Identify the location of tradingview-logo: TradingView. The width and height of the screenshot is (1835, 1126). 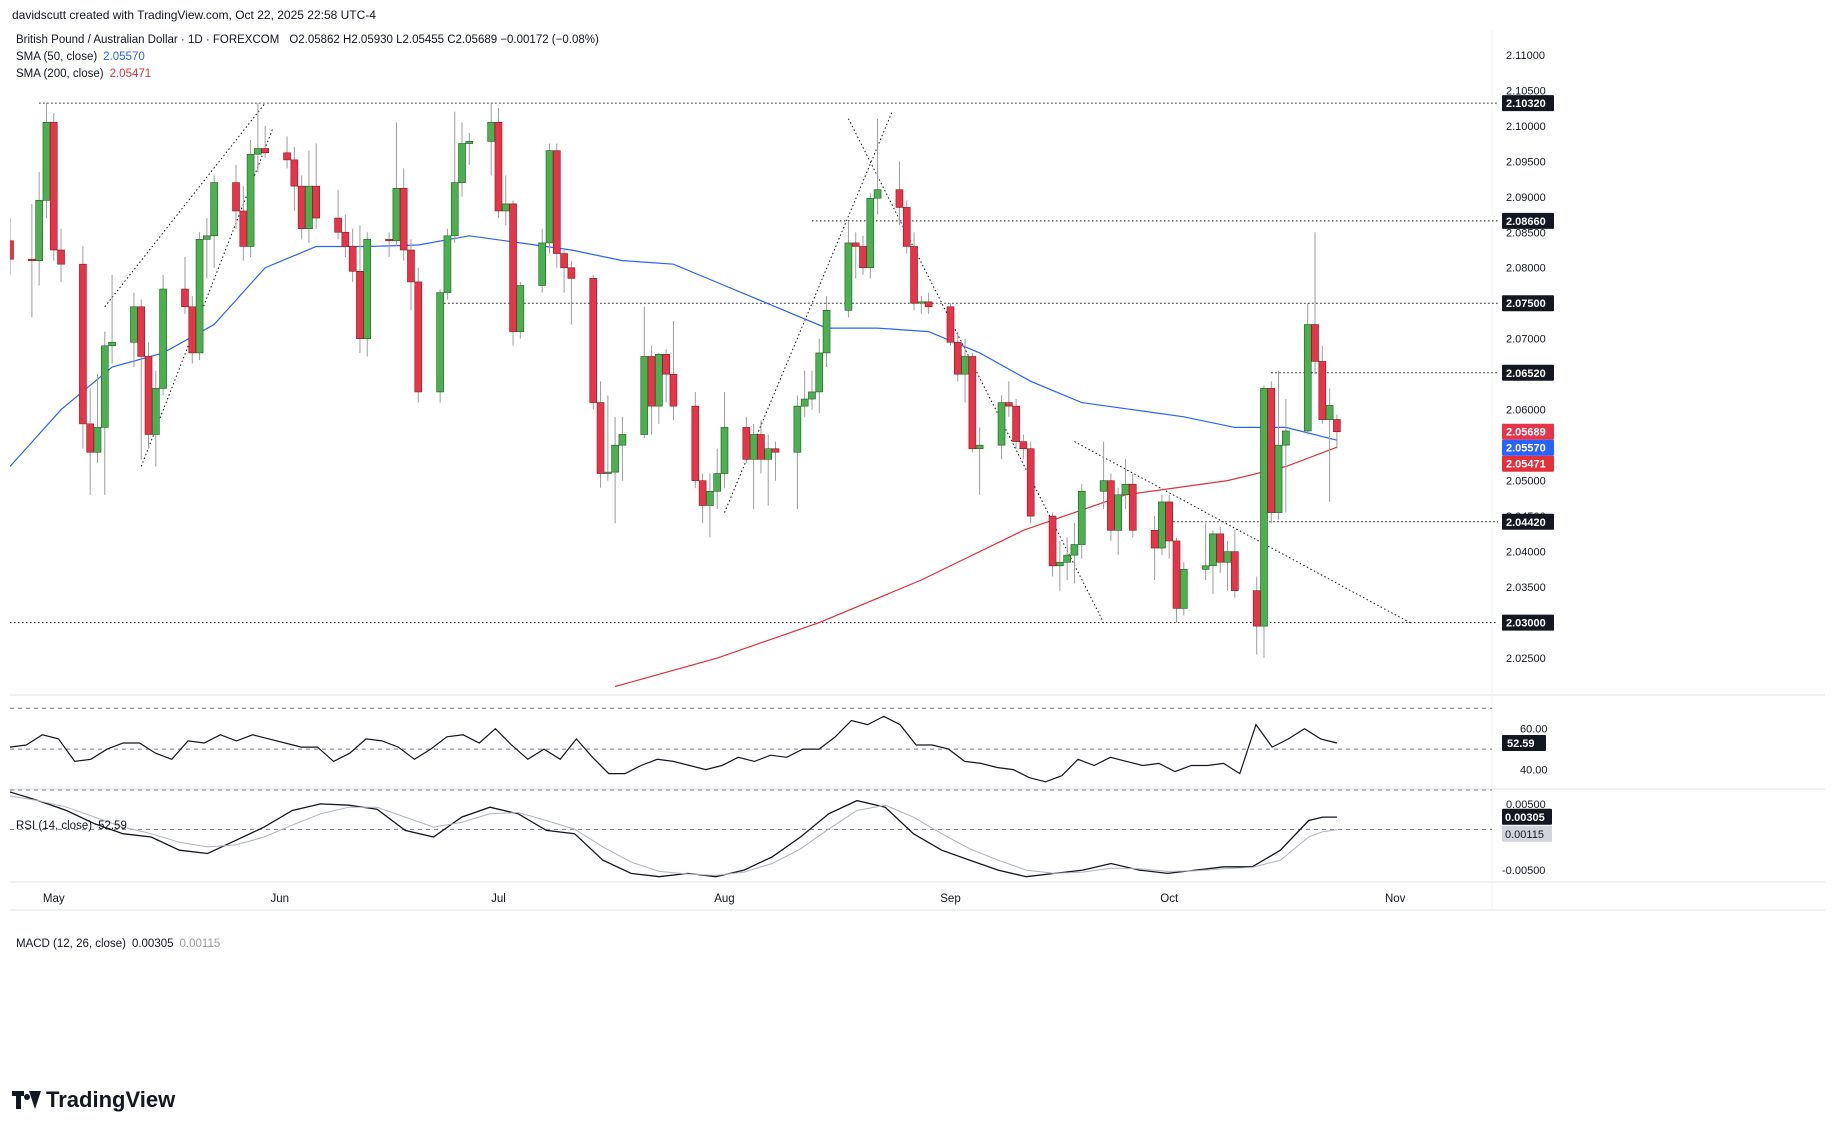
(93, 1100).